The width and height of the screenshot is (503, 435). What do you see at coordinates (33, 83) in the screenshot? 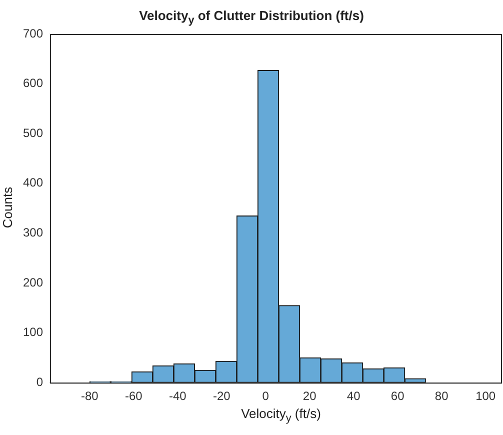
I see `y-tick-label: 600` at bounding box center [33, 83].